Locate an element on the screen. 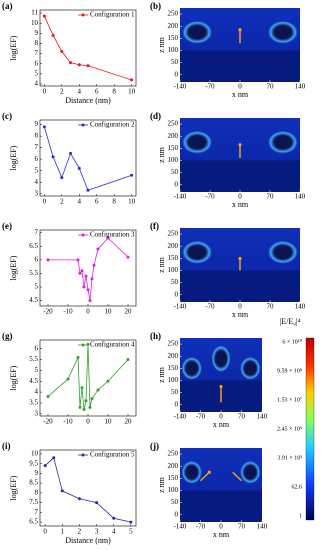  panel-label: (a) is located at coordinates (7, 6).